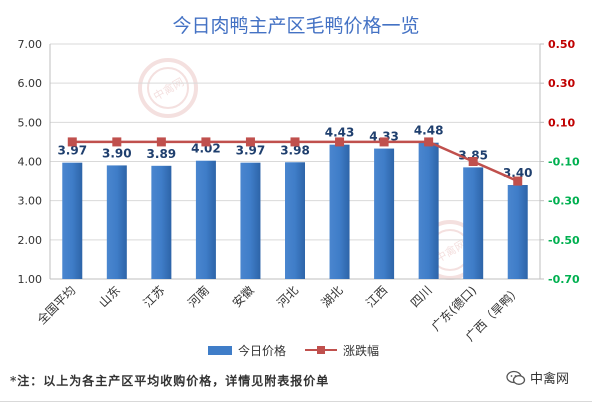 The width and height of the screenshot is (592, 402). Describe the element at coordinates (154, 296) in the screenshot. I see `category-label: 江苏` at that location.